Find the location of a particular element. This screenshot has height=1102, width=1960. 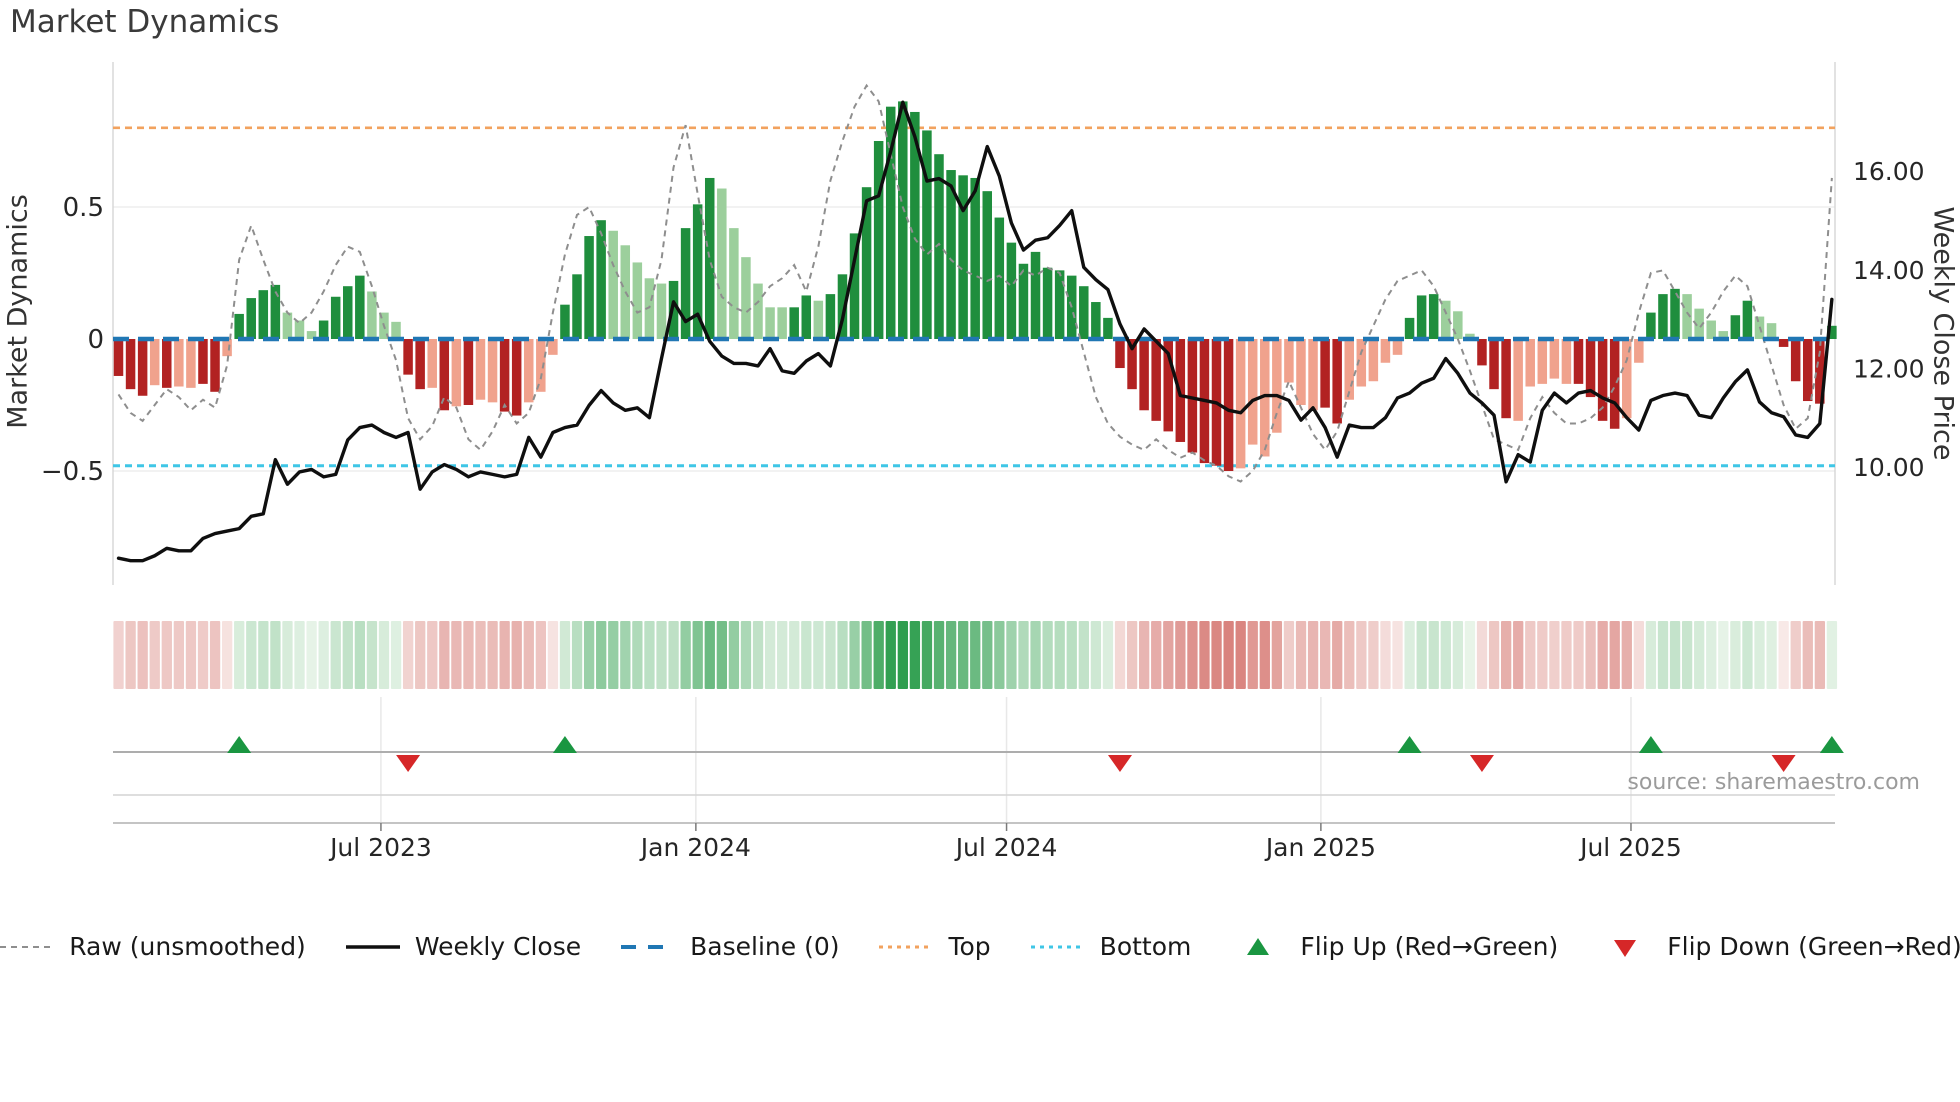

right-tick-label: 12.00 is located at coordinates (1889, 368).